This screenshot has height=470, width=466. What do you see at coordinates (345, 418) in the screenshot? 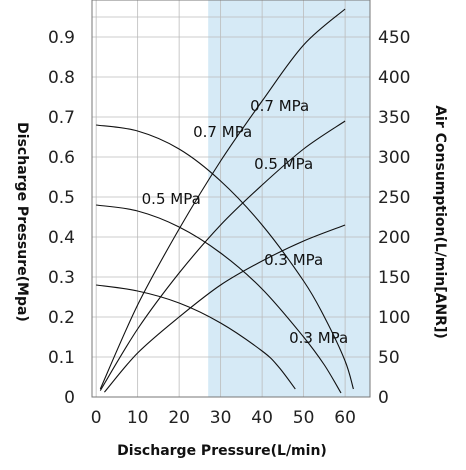
I see `x-tick-label: 60` at bounding box center [345, 418].